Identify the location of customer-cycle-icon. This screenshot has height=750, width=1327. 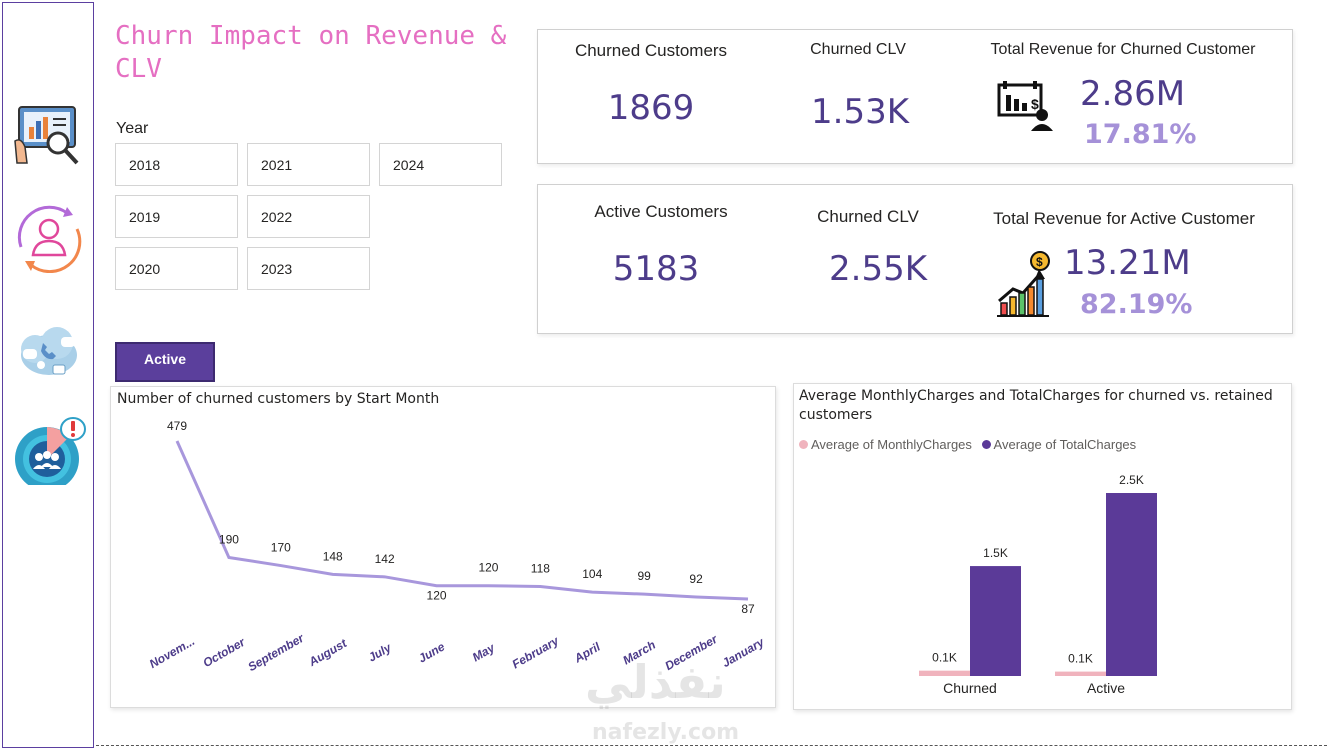
(49, 238).